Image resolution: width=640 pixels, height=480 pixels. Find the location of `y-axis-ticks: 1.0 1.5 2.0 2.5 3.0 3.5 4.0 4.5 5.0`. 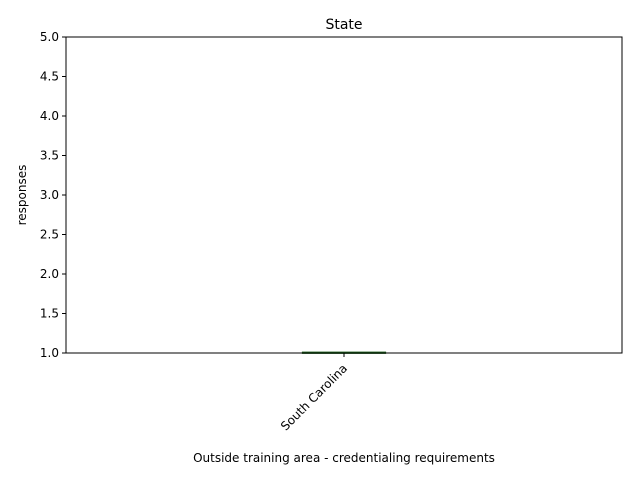

y-axis-ticks: 1.0 1.5 2.0 2.5 3.0 3.5 4.0 4.5 5.0 is located at coordinates (53, 195).